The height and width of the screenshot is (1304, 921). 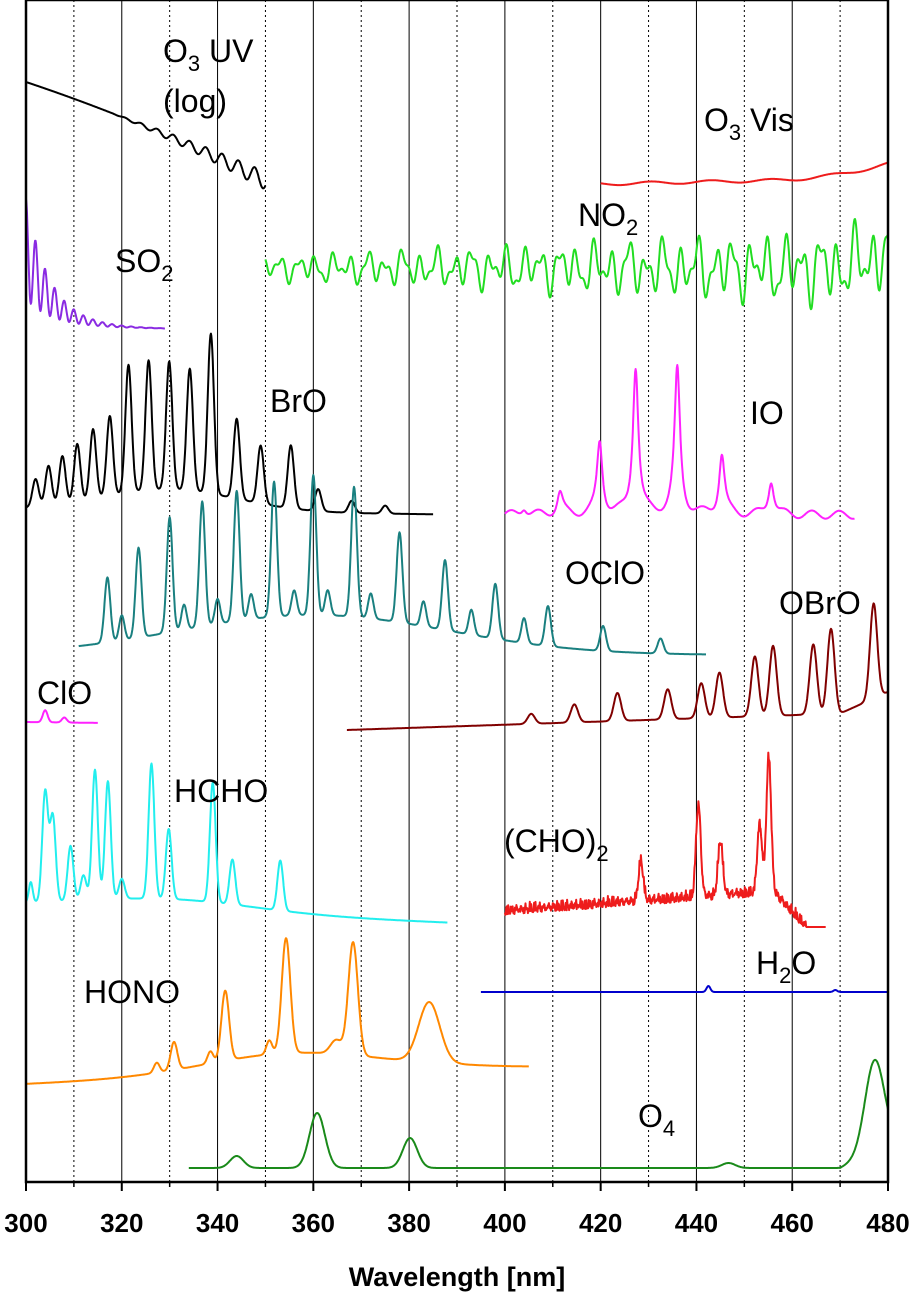 I want to click on spectrum-o3uv, so click(x=146, y=135).